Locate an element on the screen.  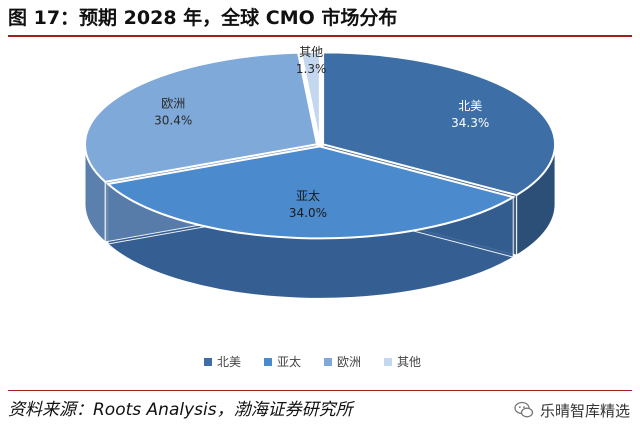
slice-category-label: 欧洲 is located at coordinates (173, 104).